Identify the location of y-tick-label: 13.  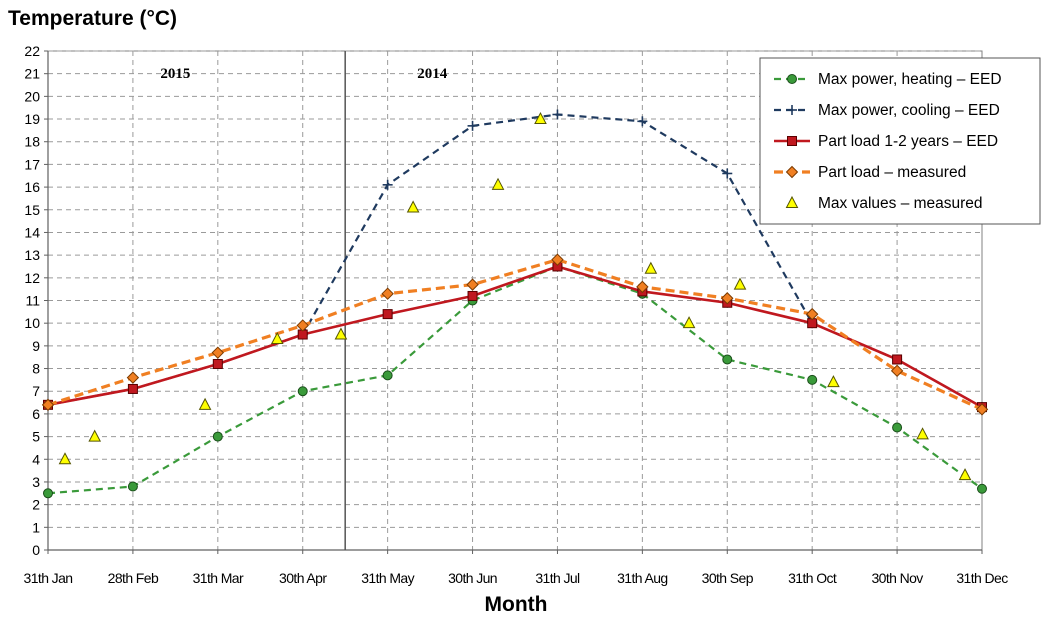
(32, 255).